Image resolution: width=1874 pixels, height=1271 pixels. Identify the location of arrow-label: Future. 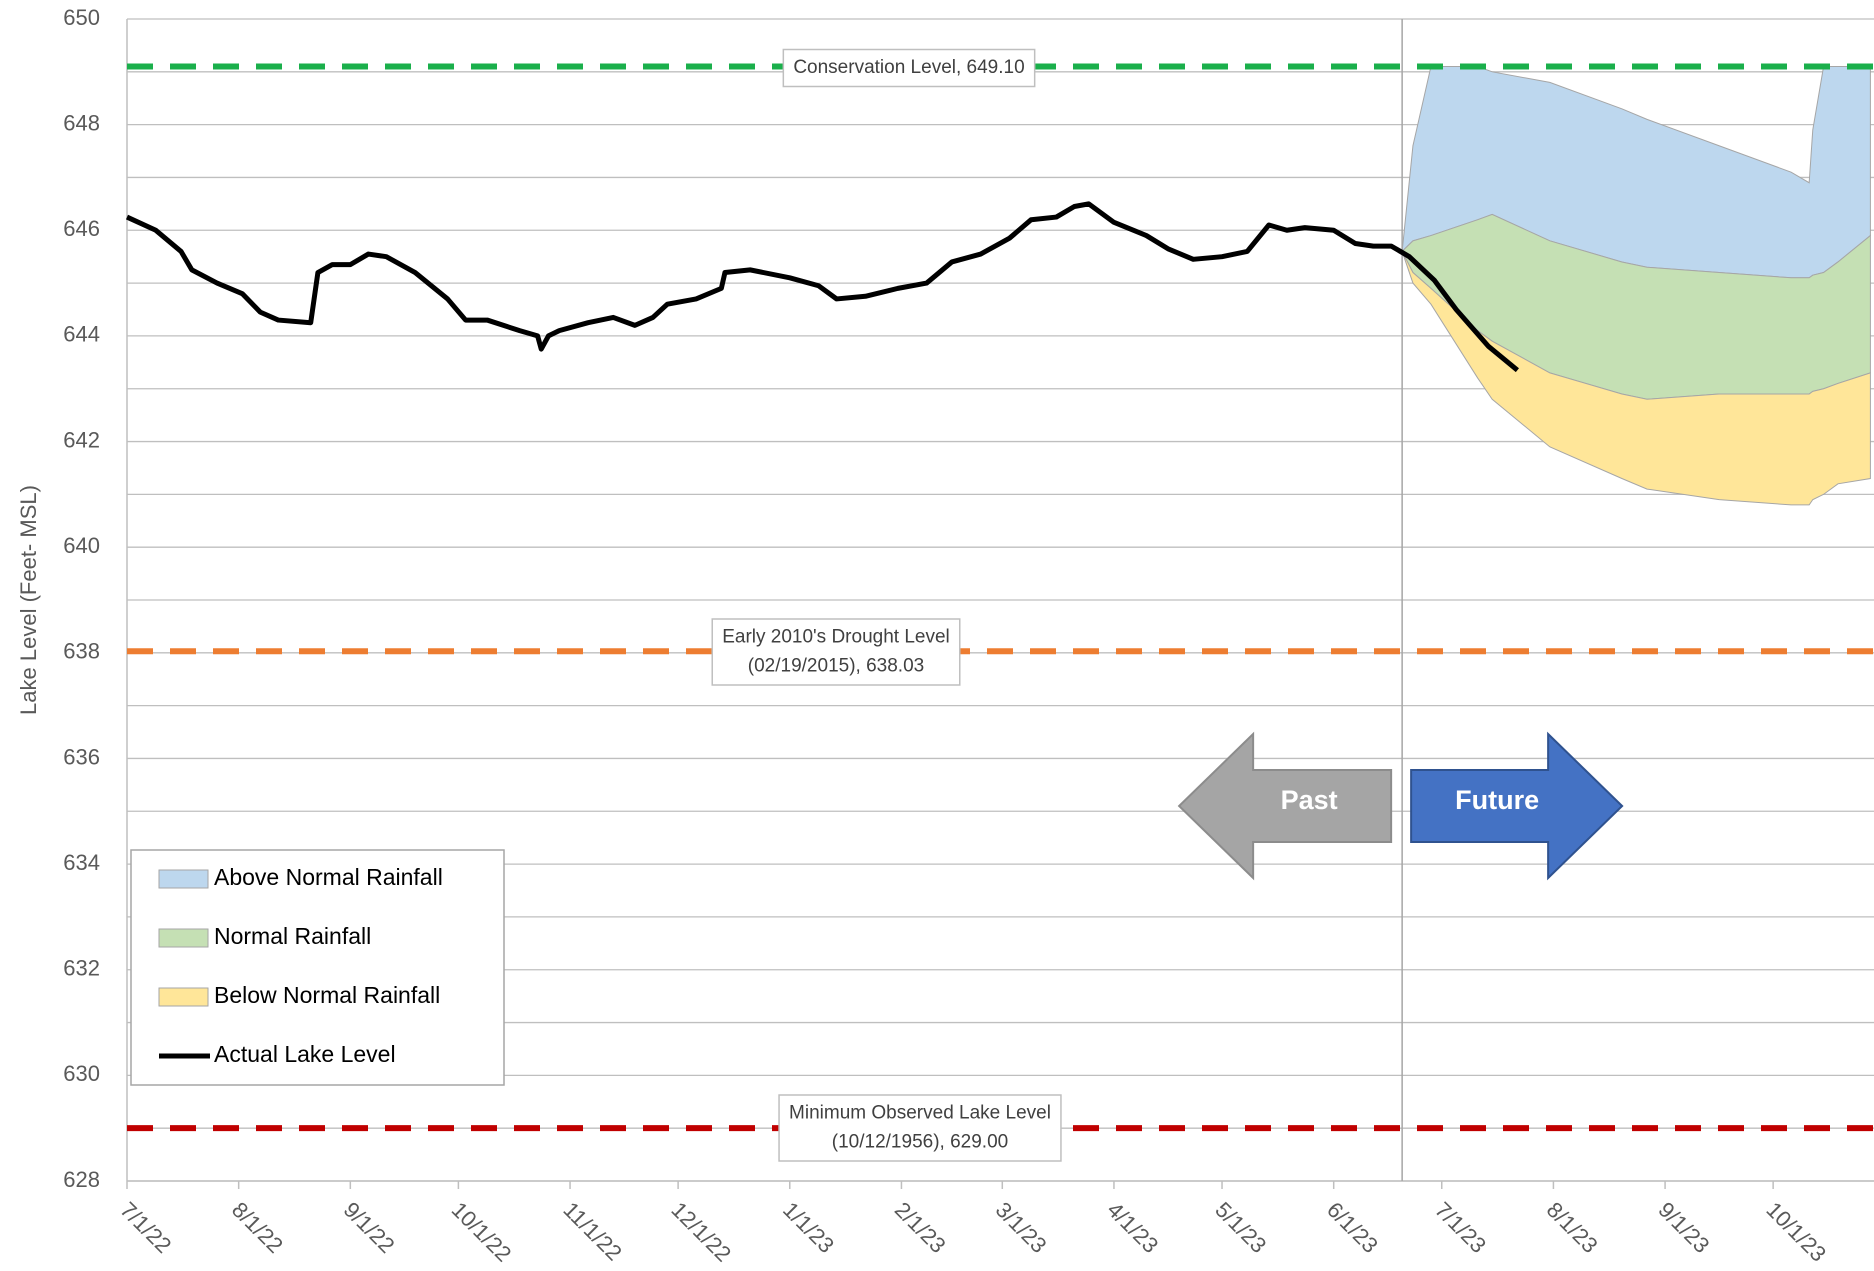
(1497, 800).